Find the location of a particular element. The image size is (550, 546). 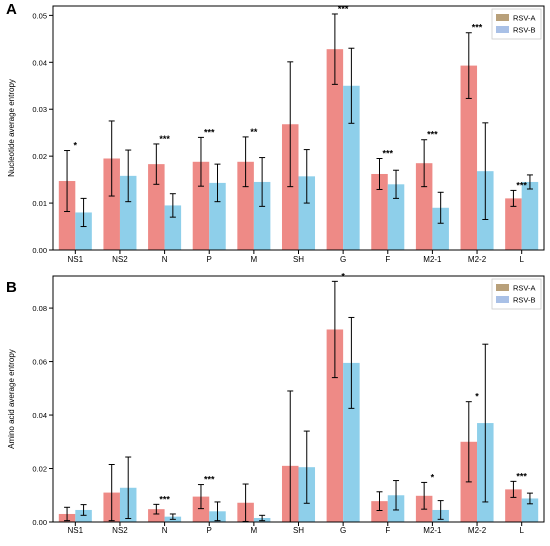

bar-rsv-b-n is located at coordinates (173, 227).